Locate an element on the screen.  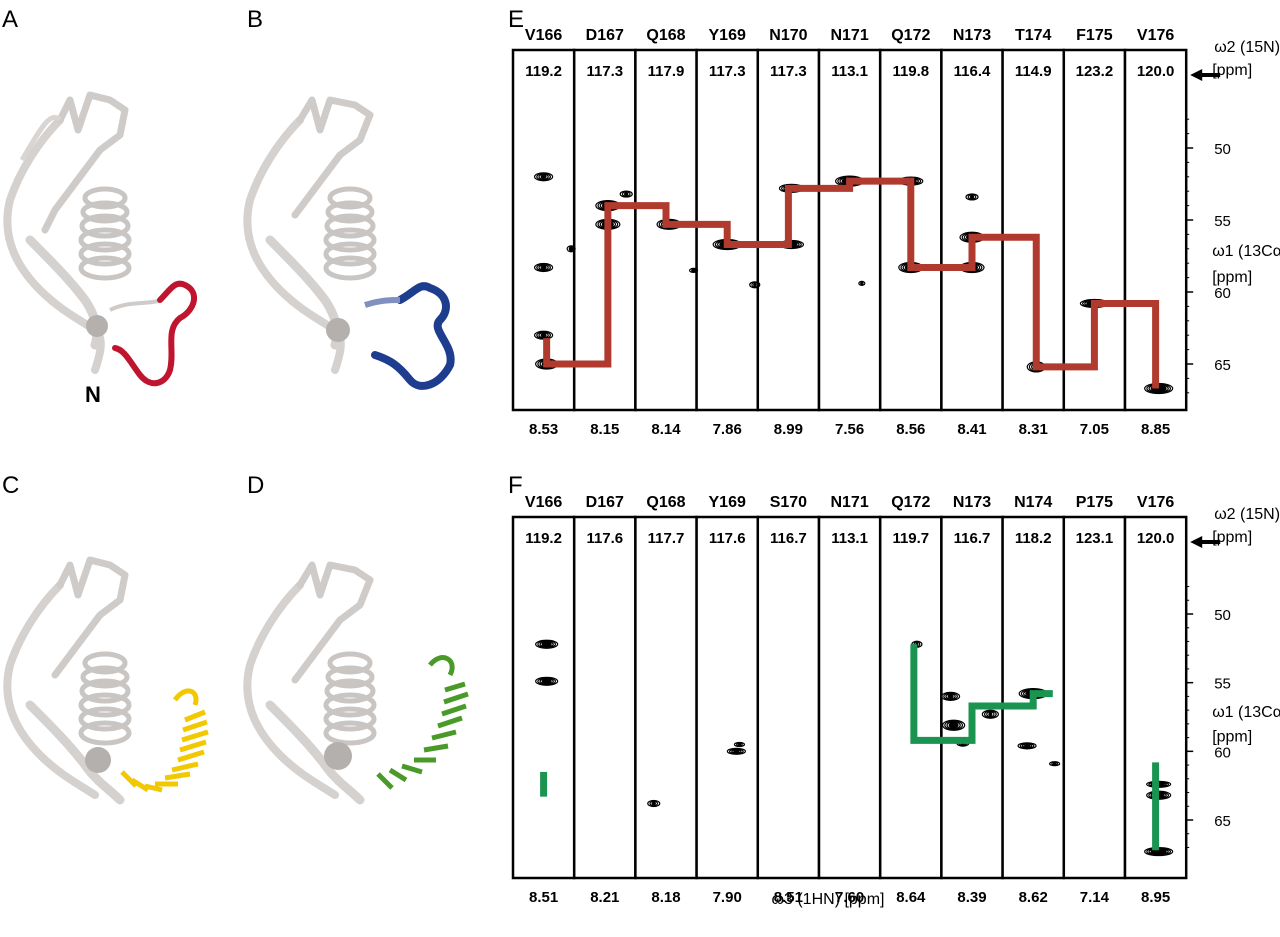
panel-e-h1-shift: 7.05 is located at coordinates (1094, 429).